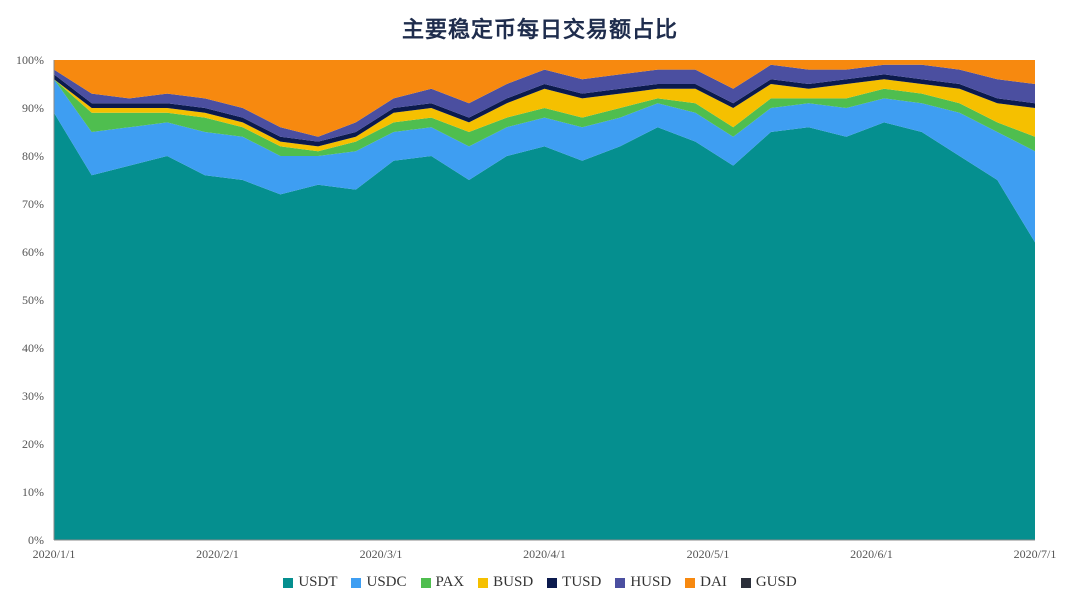 The height and width of the screenshot is (605, 1080). I want to click on y-tick-label: 0%, so click(36, 540).